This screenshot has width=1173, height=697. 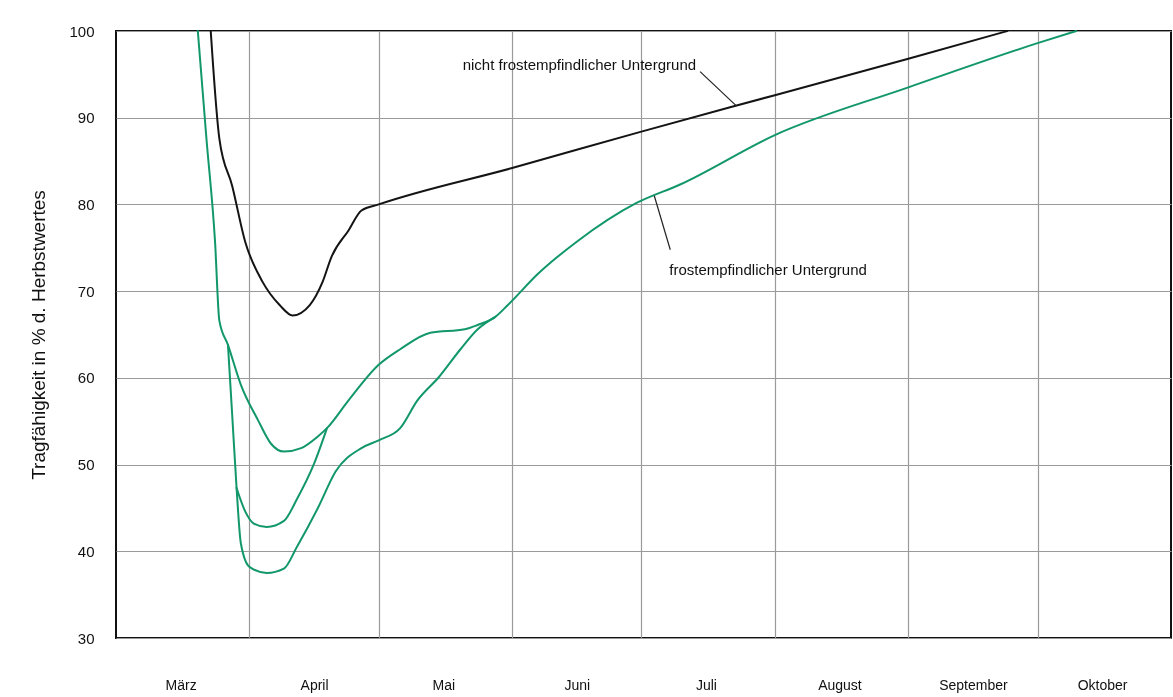 What do you see at coordinates (577, 684) in the screenshot?
I see `x-tick-label: Juni` at bounding box center [577, 684].